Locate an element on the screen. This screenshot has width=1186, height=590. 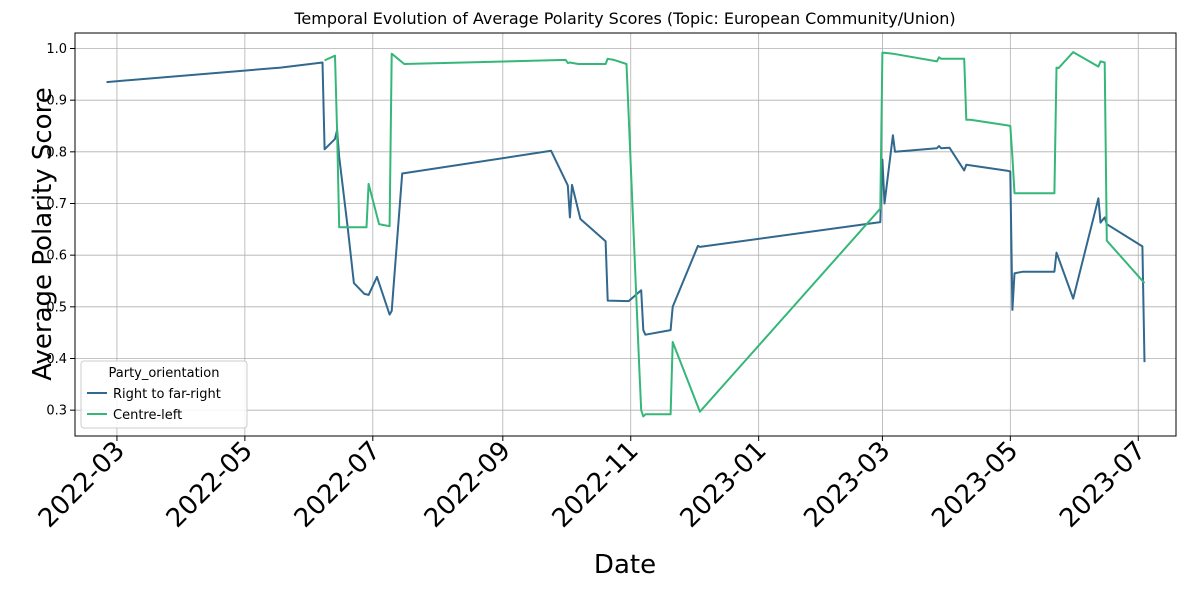
x-tick-label: 2022-05 is located at coordinates (210, 485).